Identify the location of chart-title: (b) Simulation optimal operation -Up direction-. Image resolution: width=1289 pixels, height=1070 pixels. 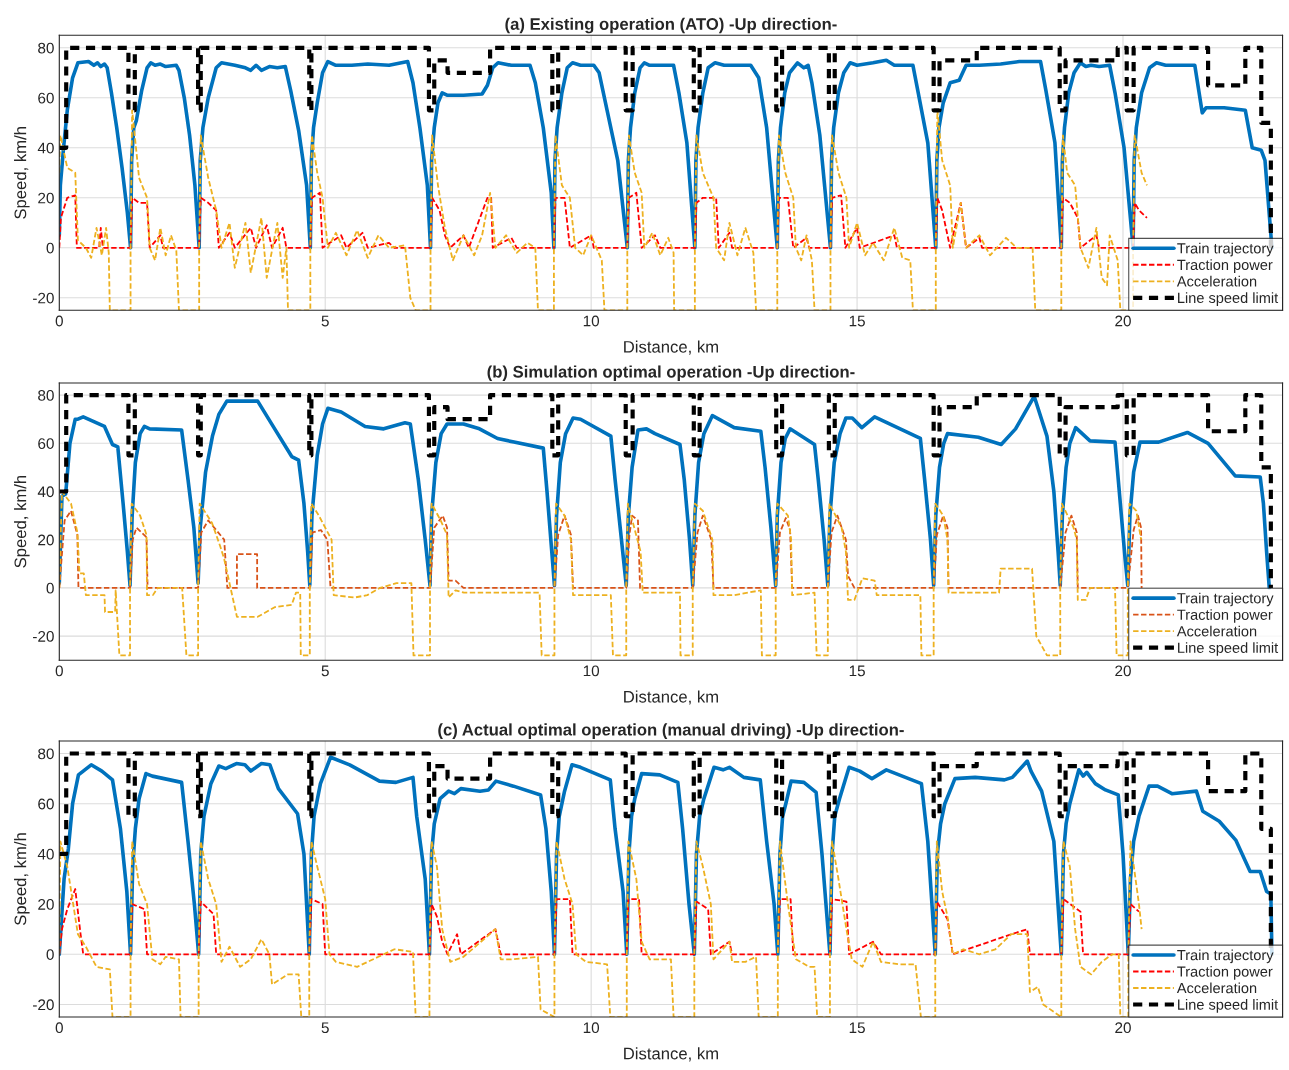
(671, 373).